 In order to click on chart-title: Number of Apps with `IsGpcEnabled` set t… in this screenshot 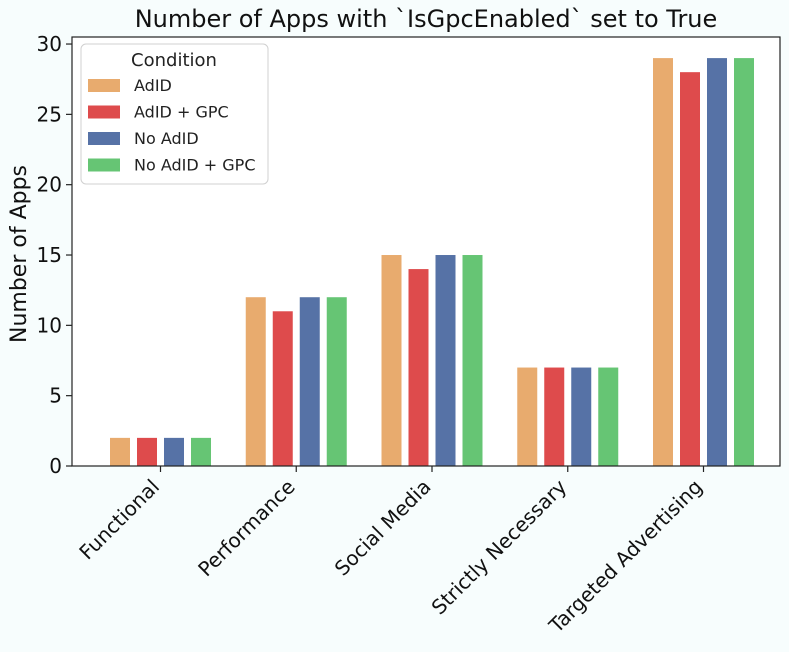, I will do `click(426, 19)`.